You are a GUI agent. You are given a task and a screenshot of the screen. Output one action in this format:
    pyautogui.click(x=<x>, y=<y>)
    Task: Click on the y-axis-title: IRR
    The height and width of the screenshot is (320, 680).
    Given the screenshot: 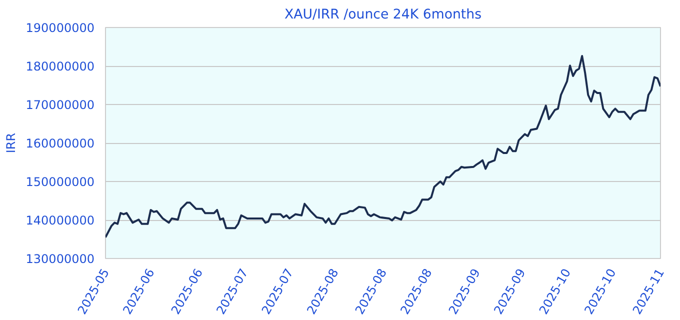 What is the action you would take?
    pyautogui.click(x=11, y=143)
    